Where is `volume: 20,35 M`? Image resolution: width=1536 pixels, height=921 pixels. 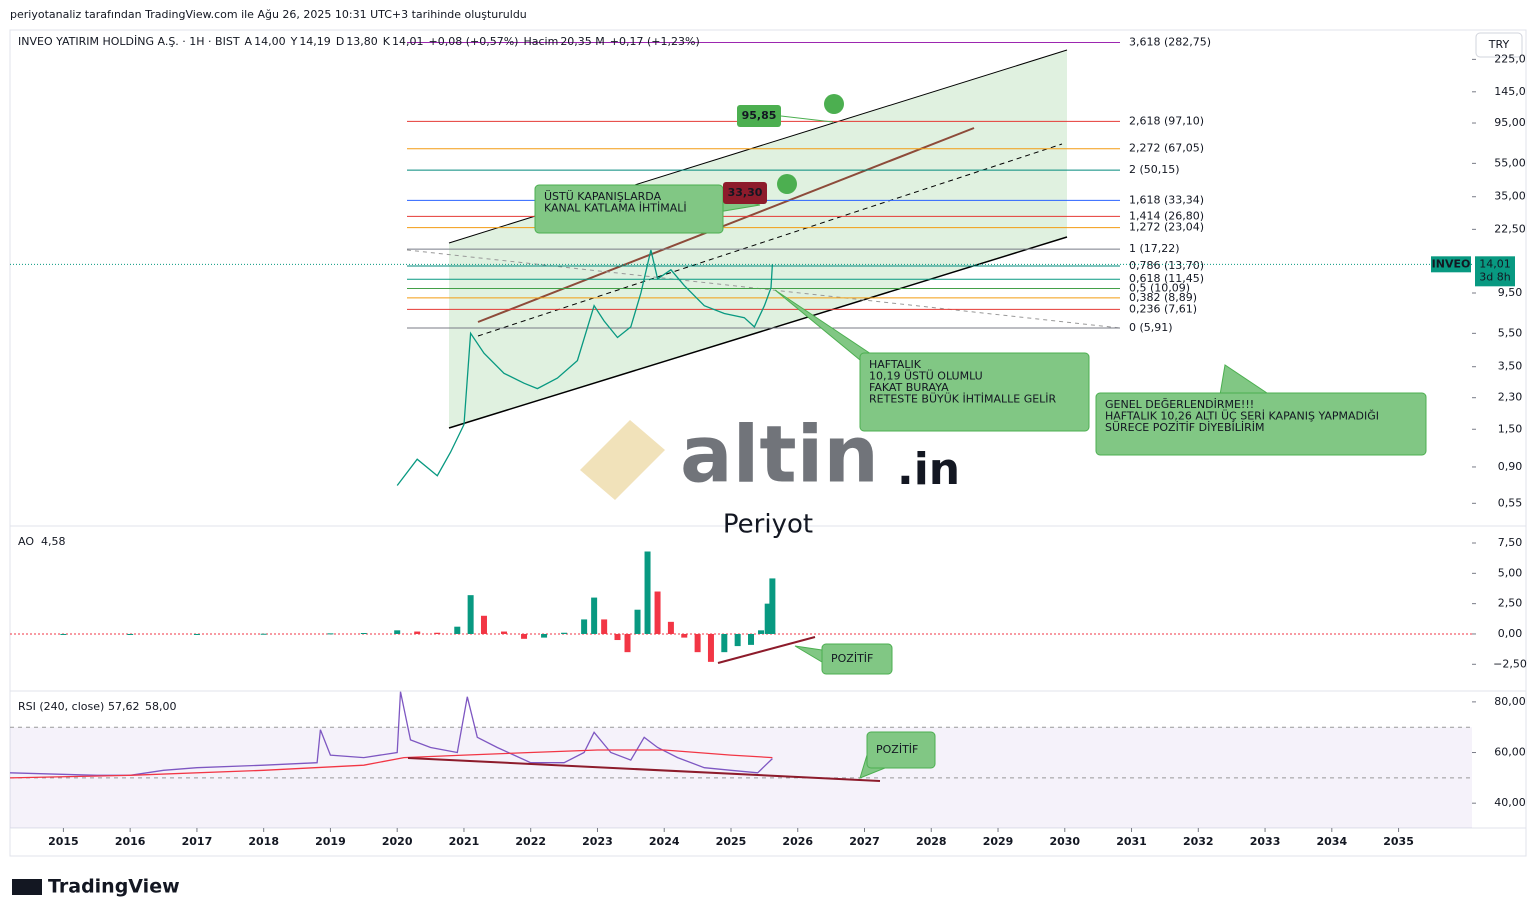
volume: 20,35 M is located at coordinates (582, 41).